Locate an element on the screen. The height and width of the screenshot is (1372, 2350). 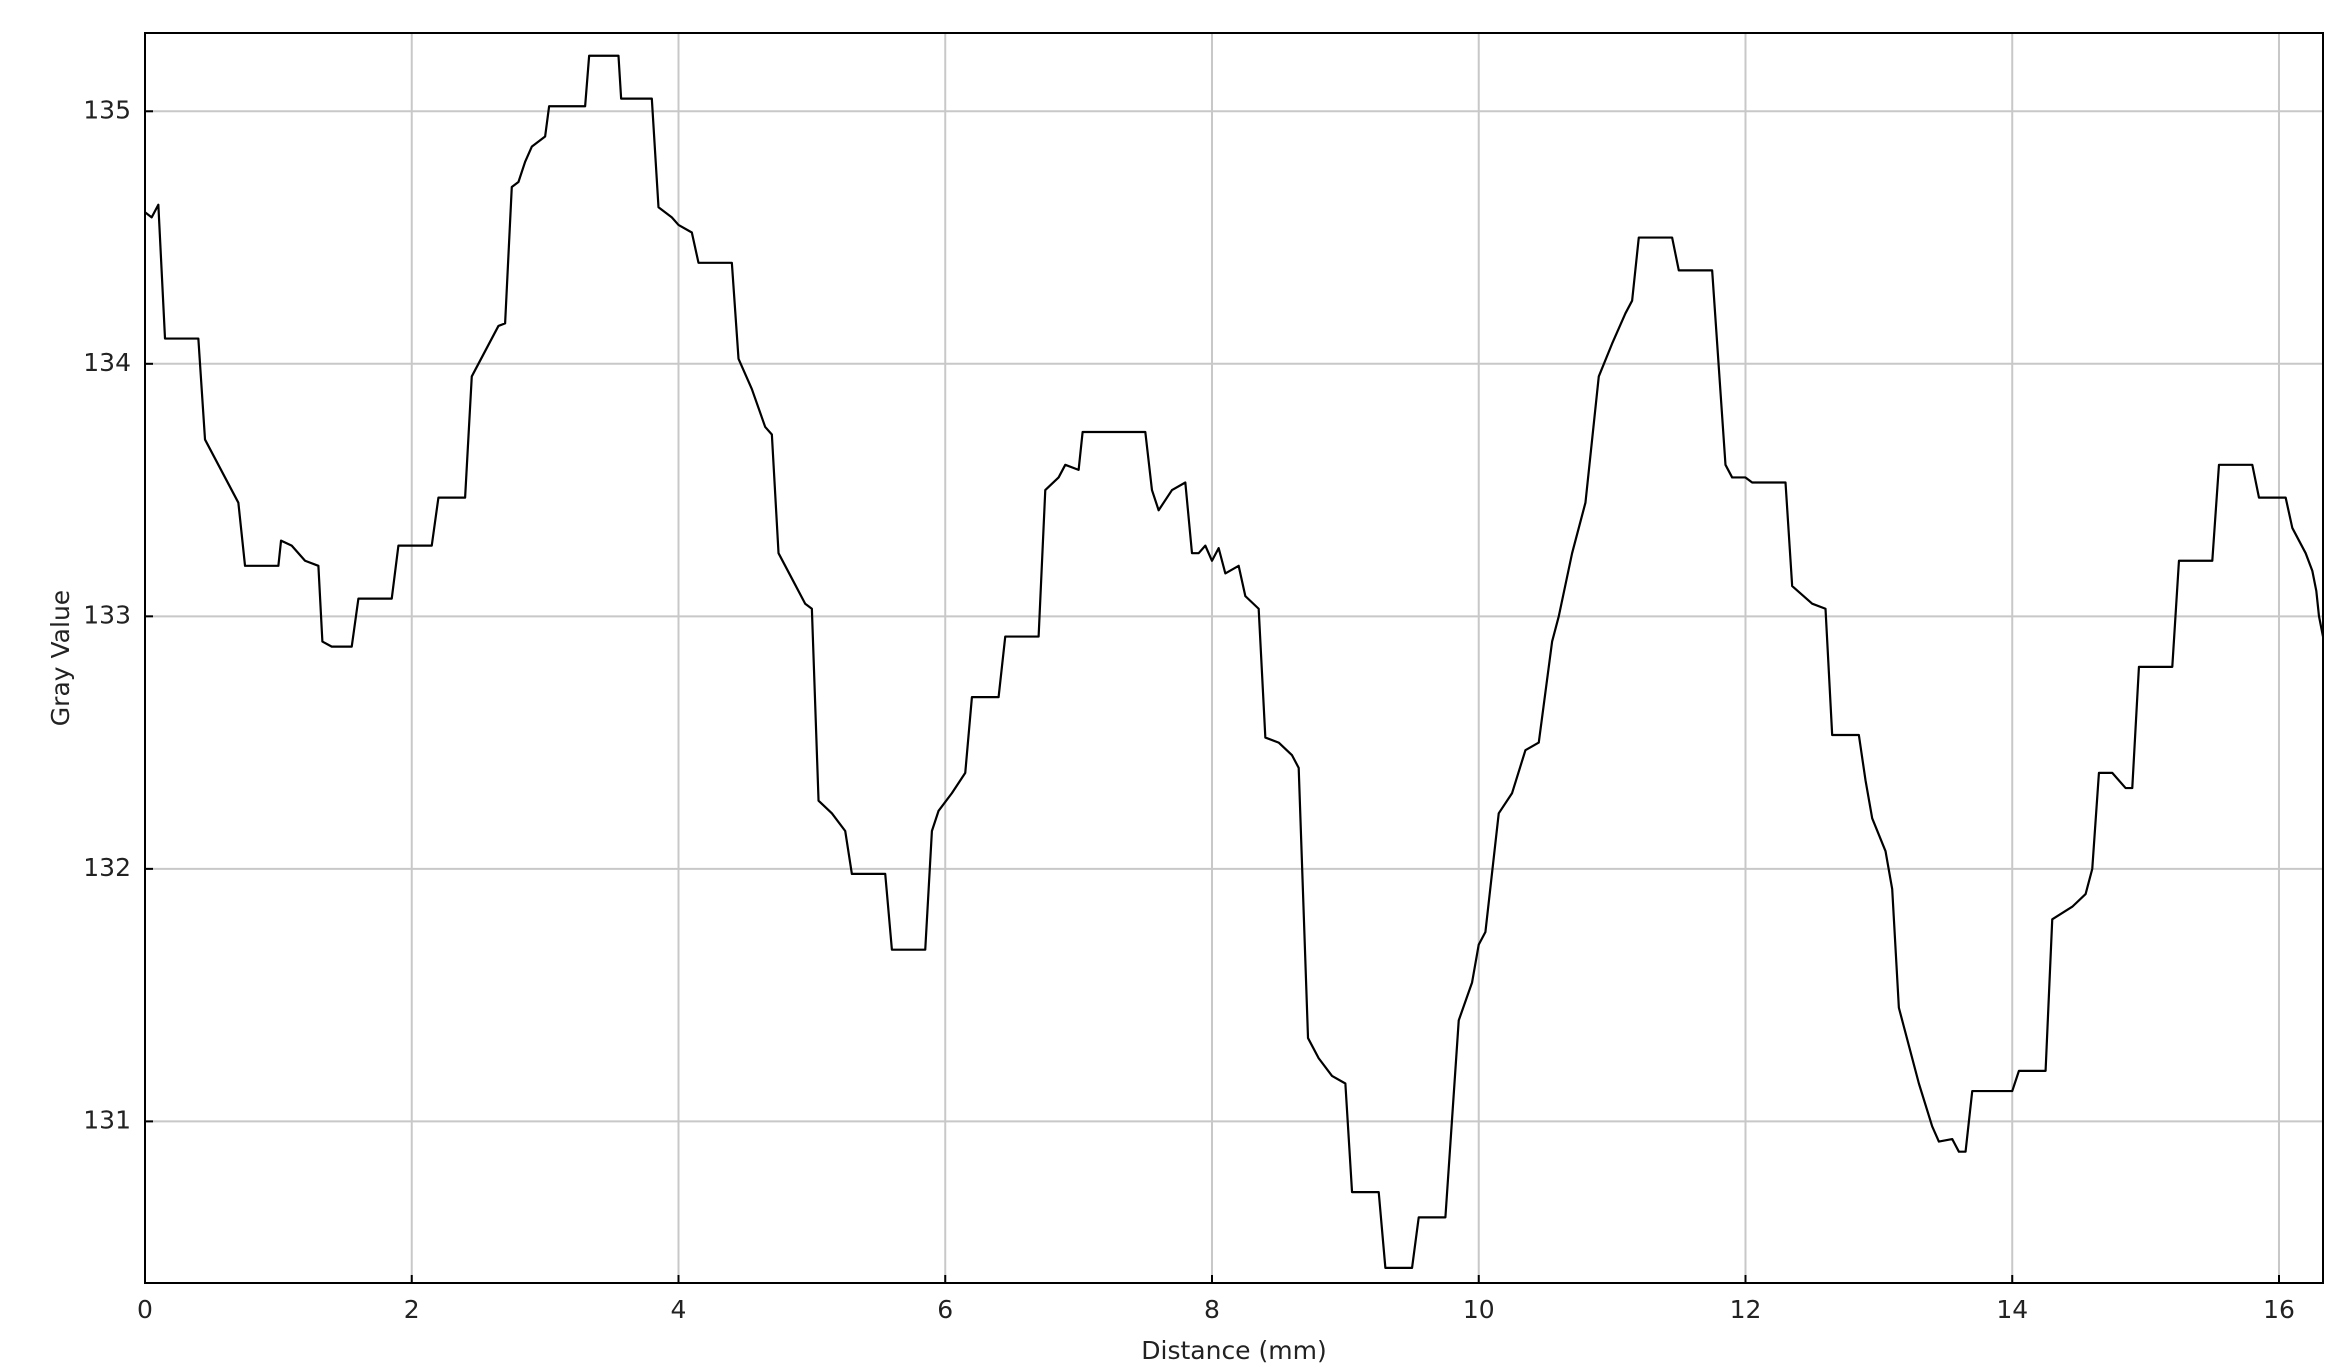
x-tick-label: 6 is located at coordinates (945, 1309).